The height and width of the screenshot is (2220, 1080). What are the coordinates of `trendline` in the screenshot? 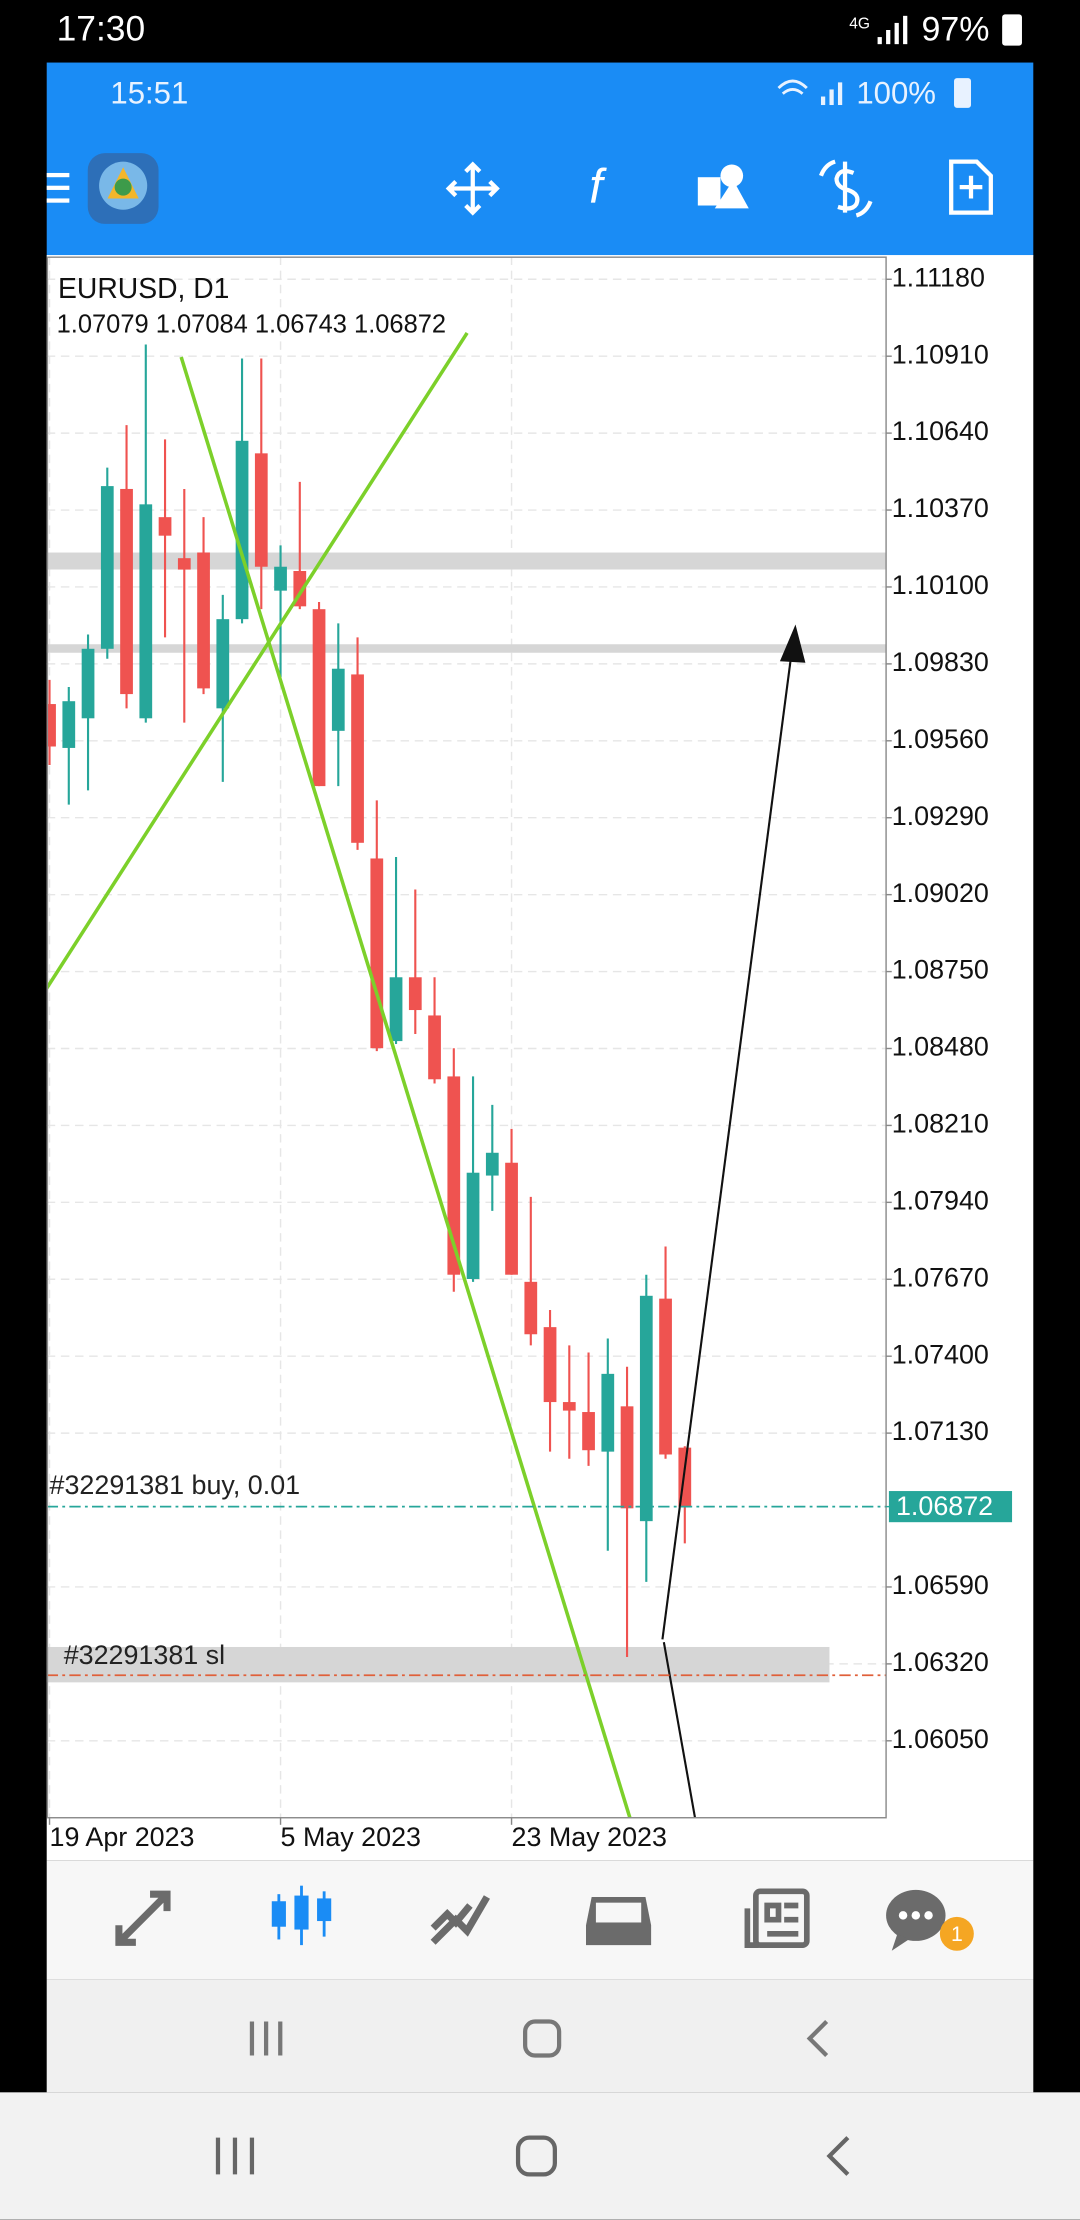 It's located at (257, 660).